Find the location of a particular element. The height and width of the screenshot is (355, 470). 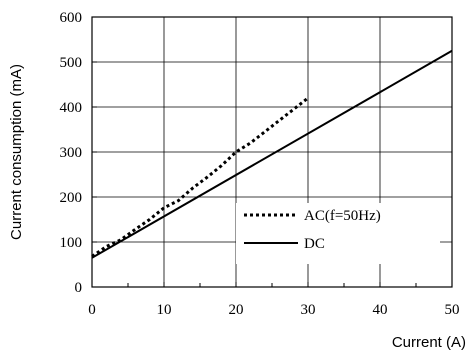

y-tick-label: 500 is located at coordinates (71, 63).